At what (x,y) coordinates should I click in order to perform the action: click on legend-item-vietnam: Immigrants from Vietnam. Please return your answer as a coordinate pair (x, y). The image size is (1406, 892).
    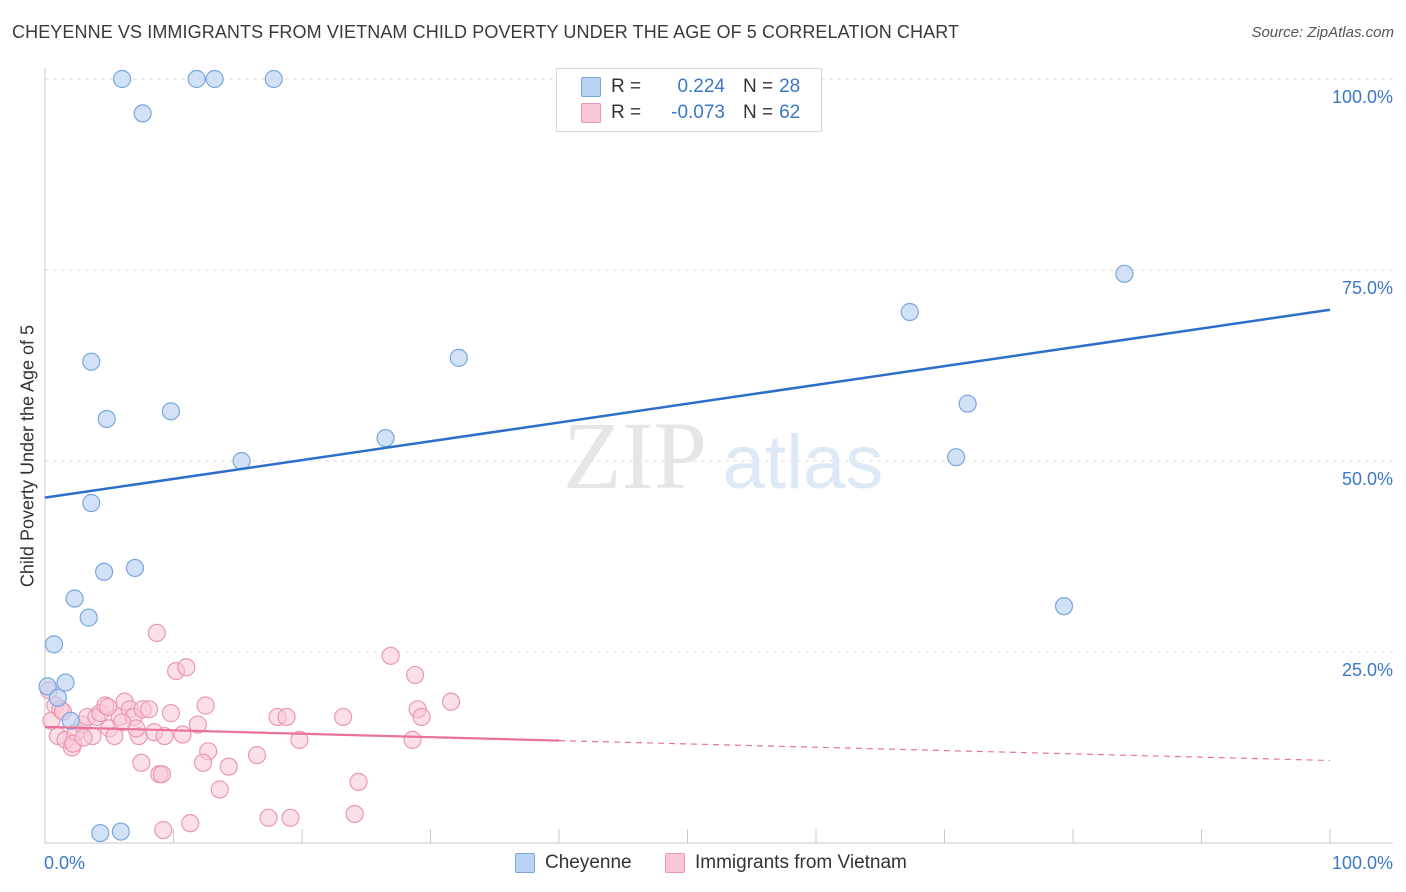
    Looking at the image, I should click on (786, 863).